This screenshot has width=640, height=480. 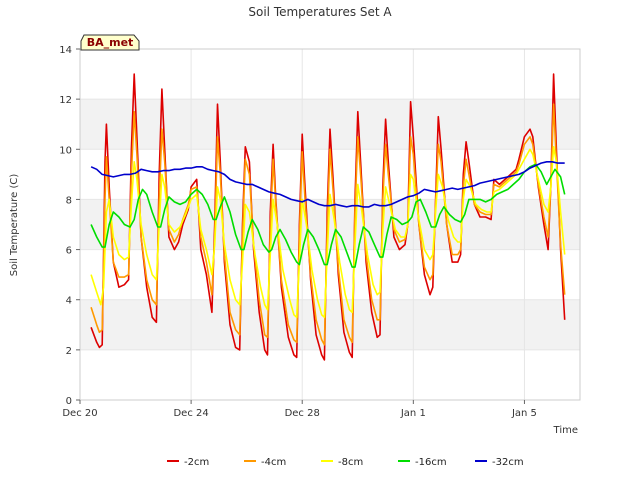 What do you see at coordinates (508, 462) in the screenshot?
I see `legend-label: -32cm` at bounding box center [508, 462].